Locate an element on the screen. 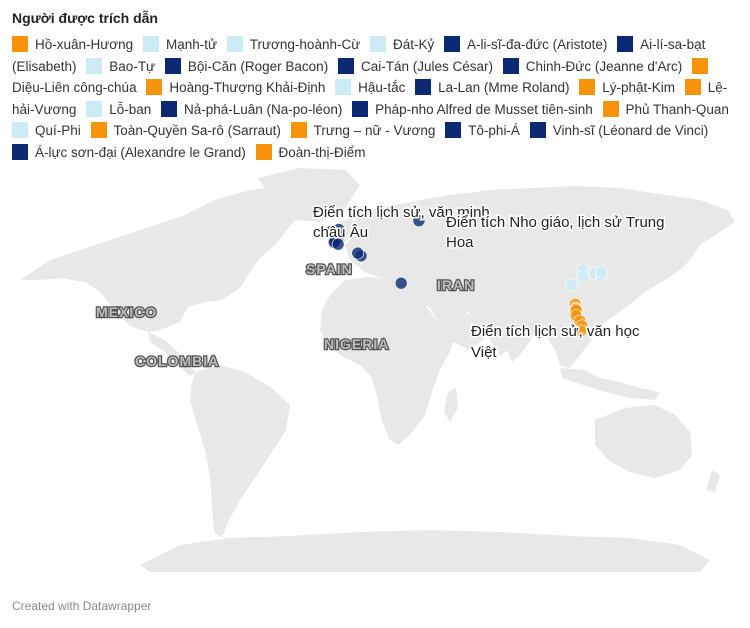 The image size is (750, 628). legend-item: Ai-lí-sa-bạt (Elisabeth) is located at coordinates (358, 55).